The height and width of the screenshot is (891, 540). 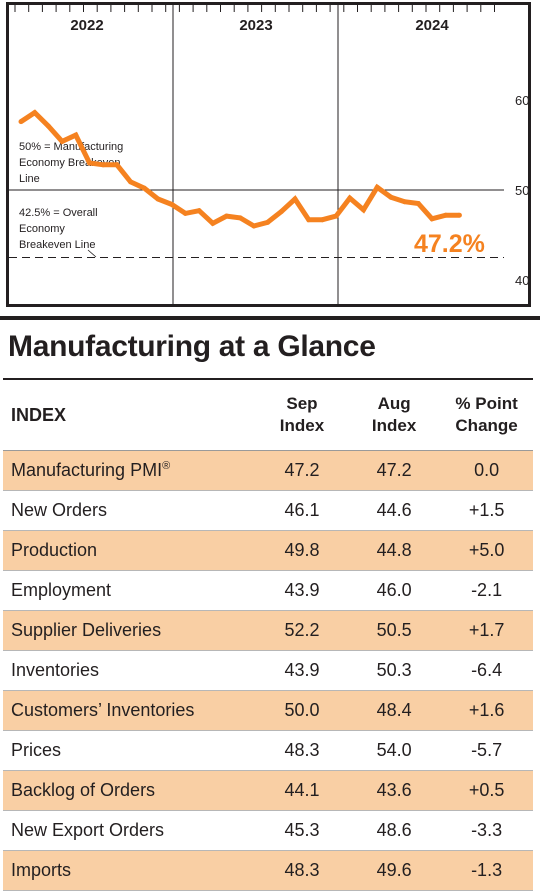 I want to click on header-change: % Point Change, so click(x=486, y=415).